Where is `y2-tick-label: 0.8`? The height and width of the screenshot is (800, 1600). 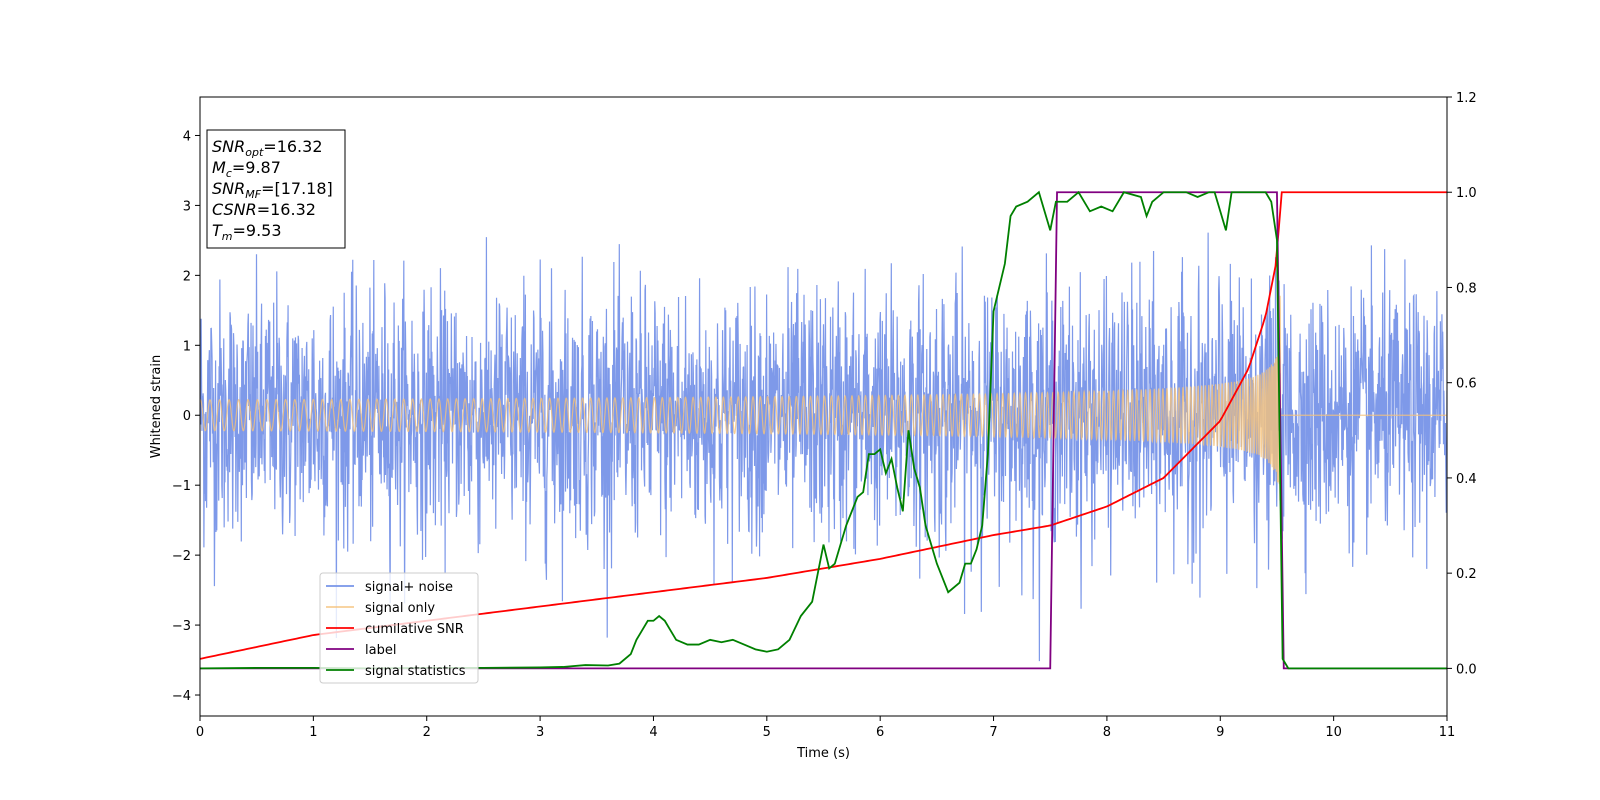
y2-tick-label: 0.8 is located at coordinates (1466, 288).